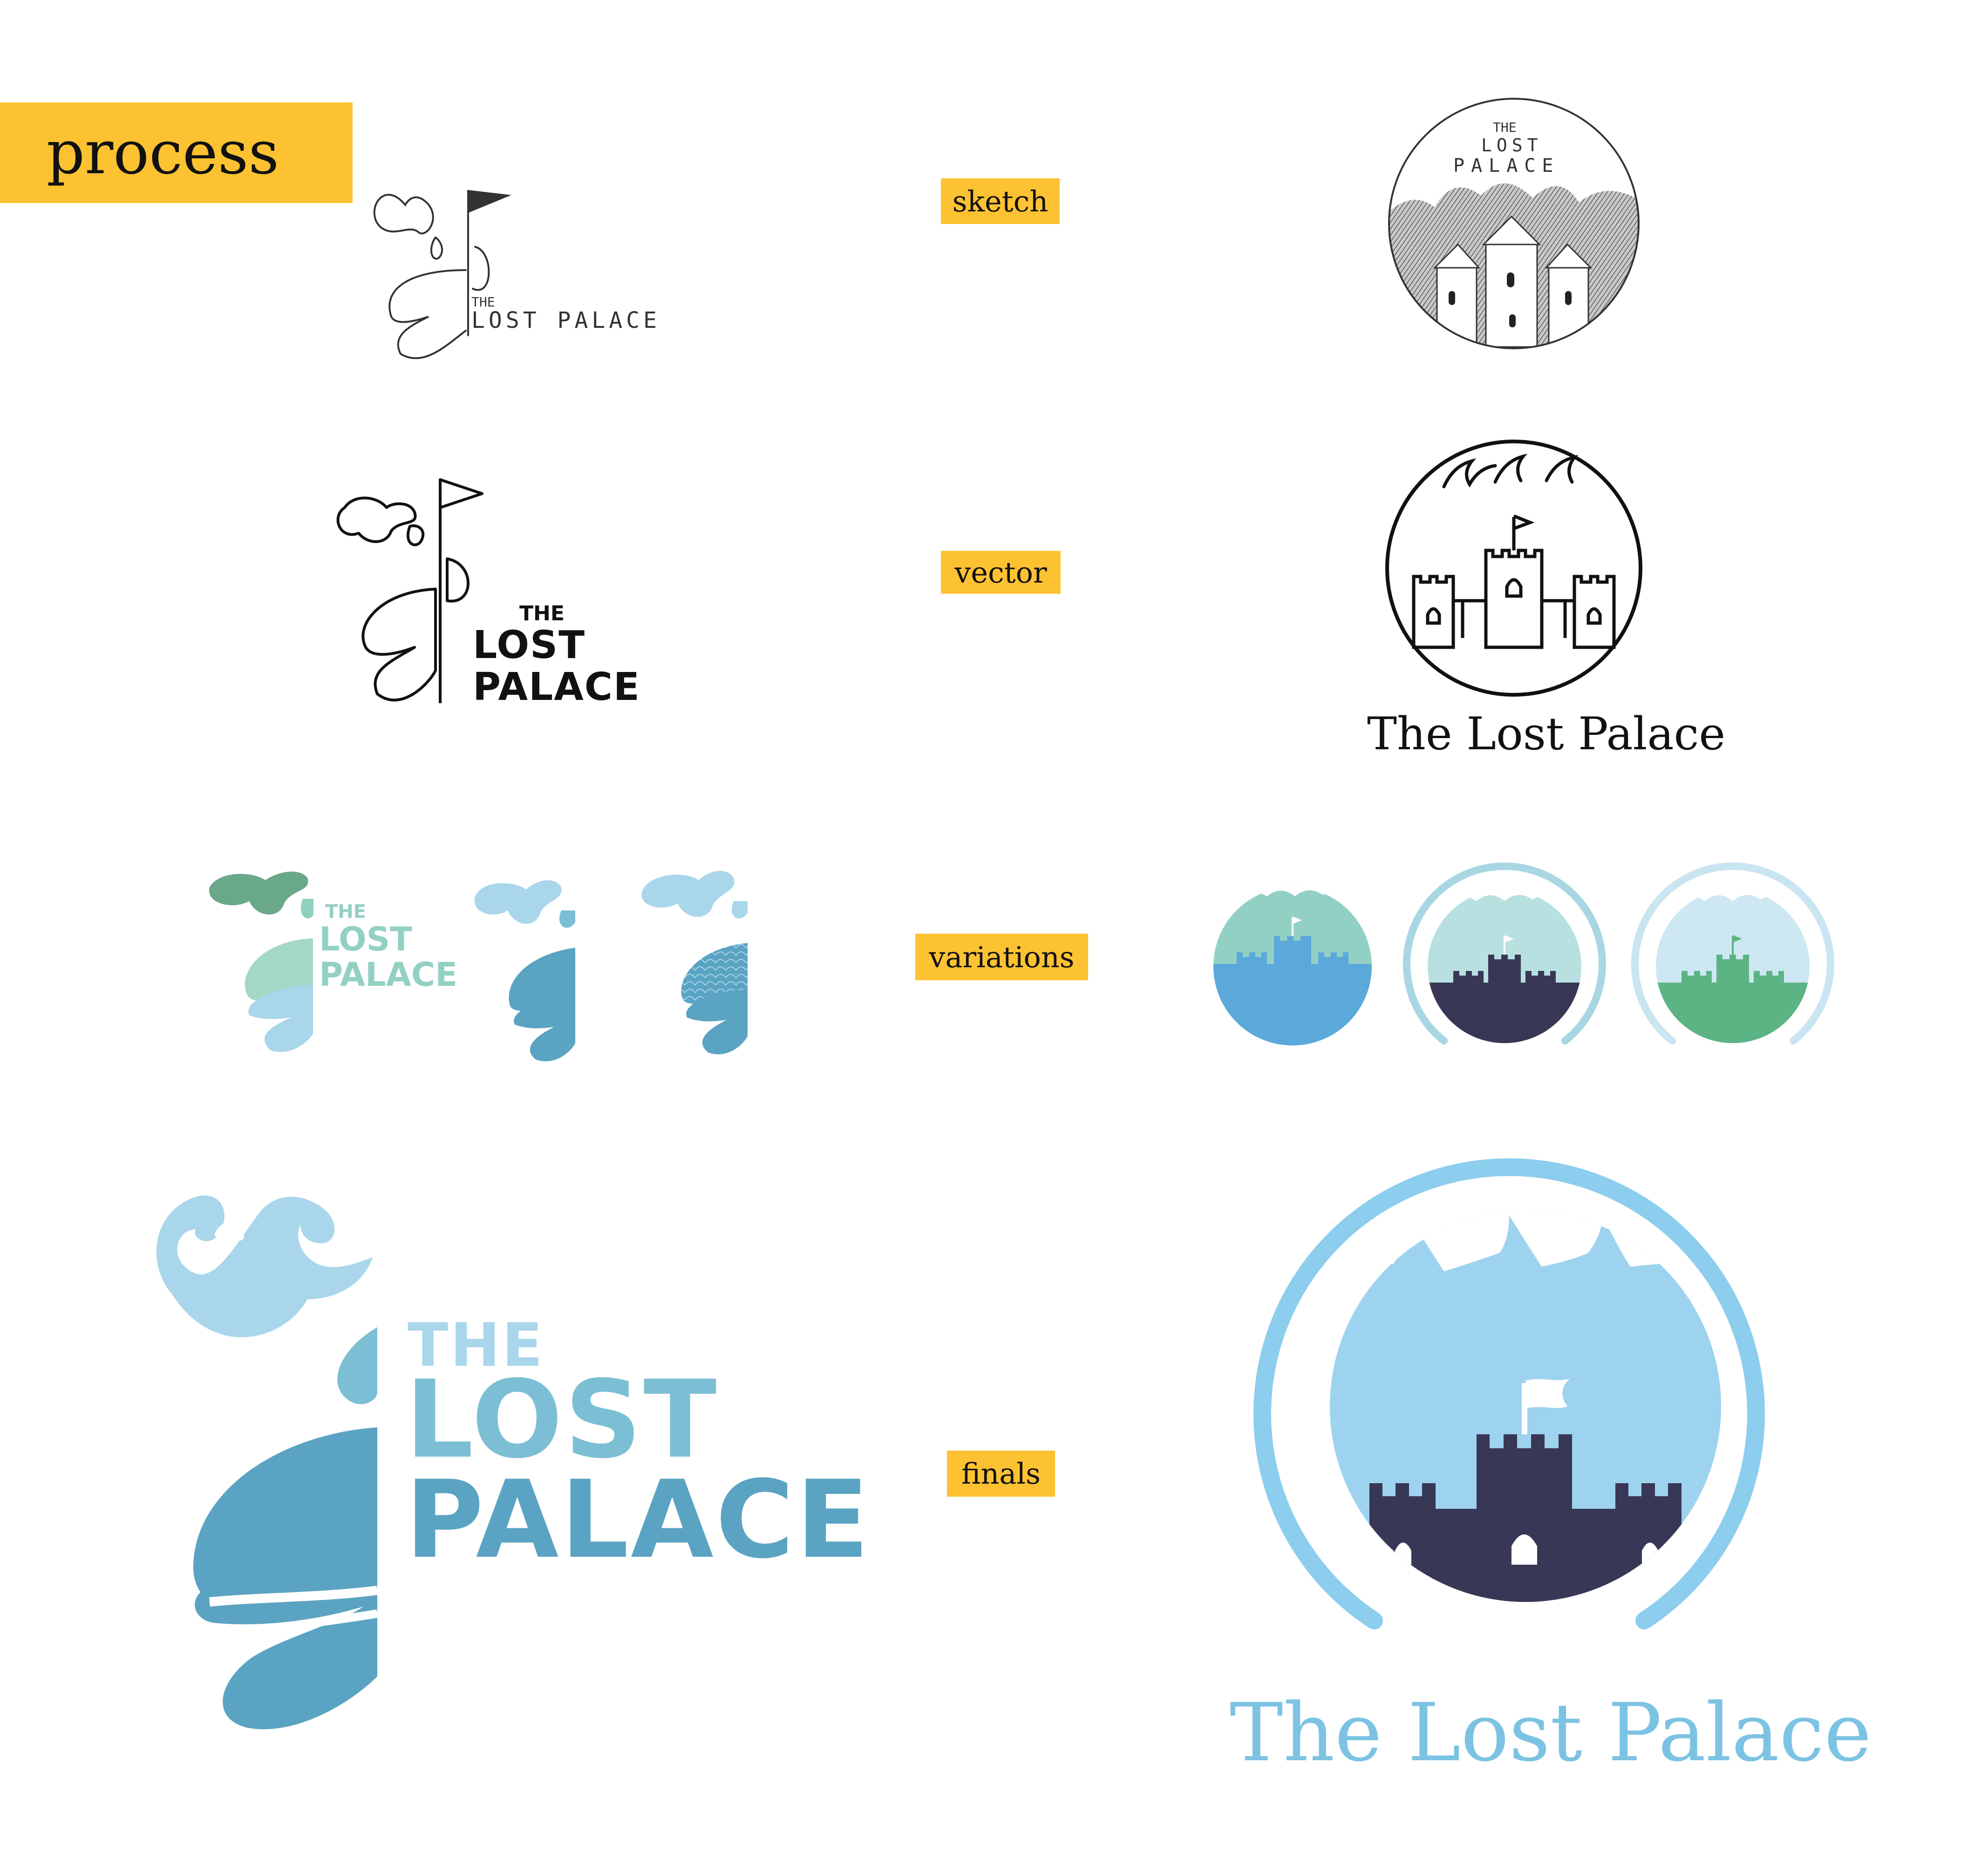  What do you see at coordinates (1504, 954) in the screenshot?
I see `variation-castle-navy-icon` at bounding box center [1504, 954].